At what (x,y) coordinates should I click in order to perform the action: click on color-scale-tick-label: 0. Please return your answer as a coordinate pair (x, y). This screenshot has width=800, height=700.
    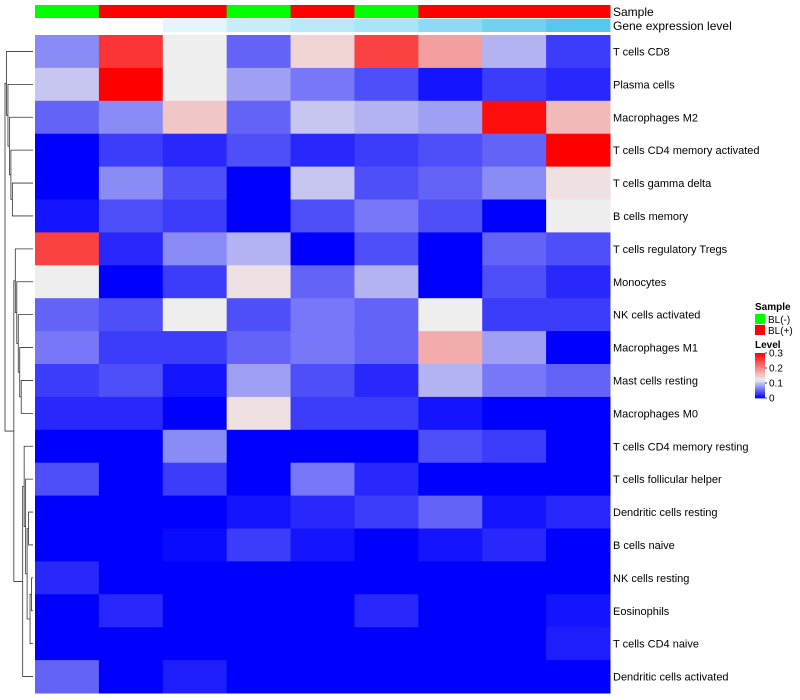
    Looking at the image, I should click on (772, 399).